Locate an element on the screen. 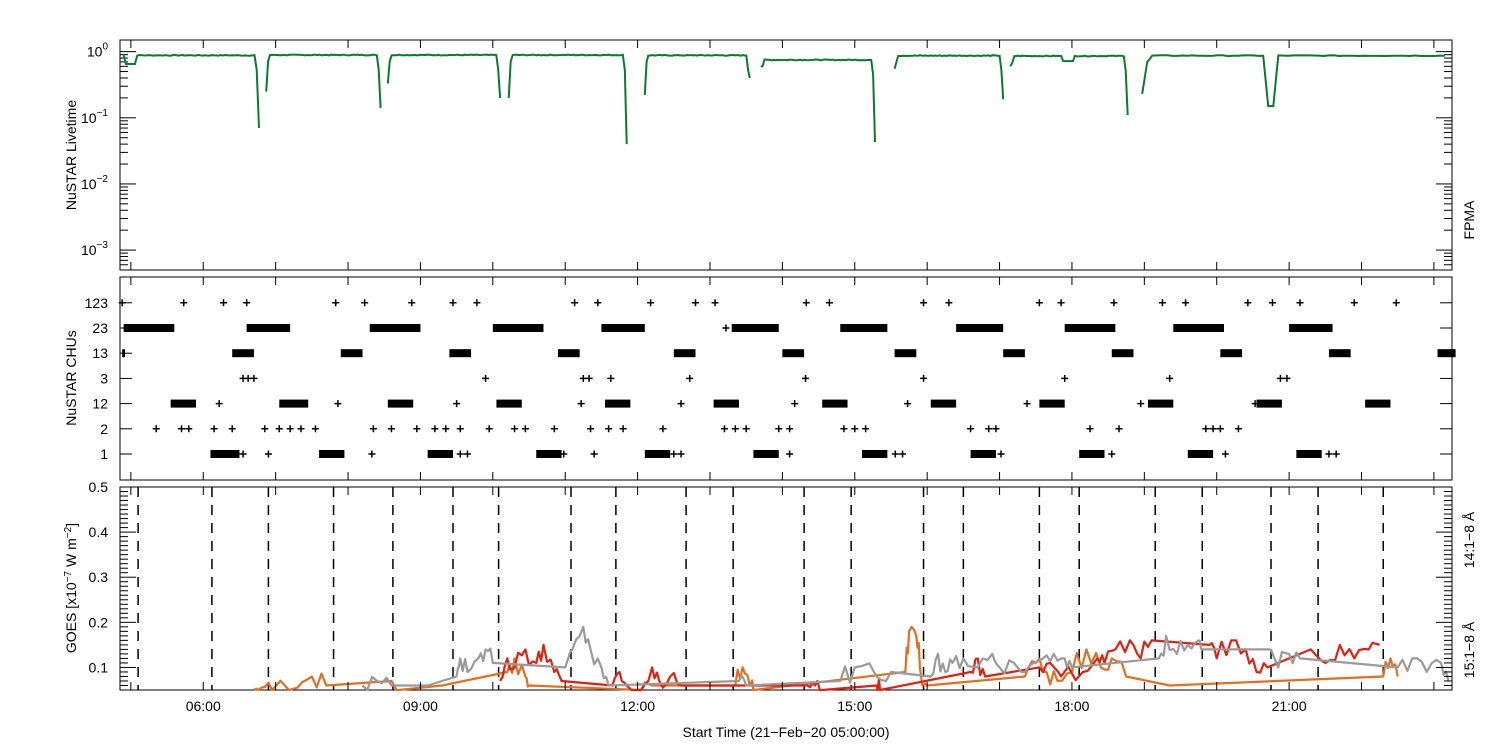  livetime-tick-base: 10 is located at coordinates (89, 250).